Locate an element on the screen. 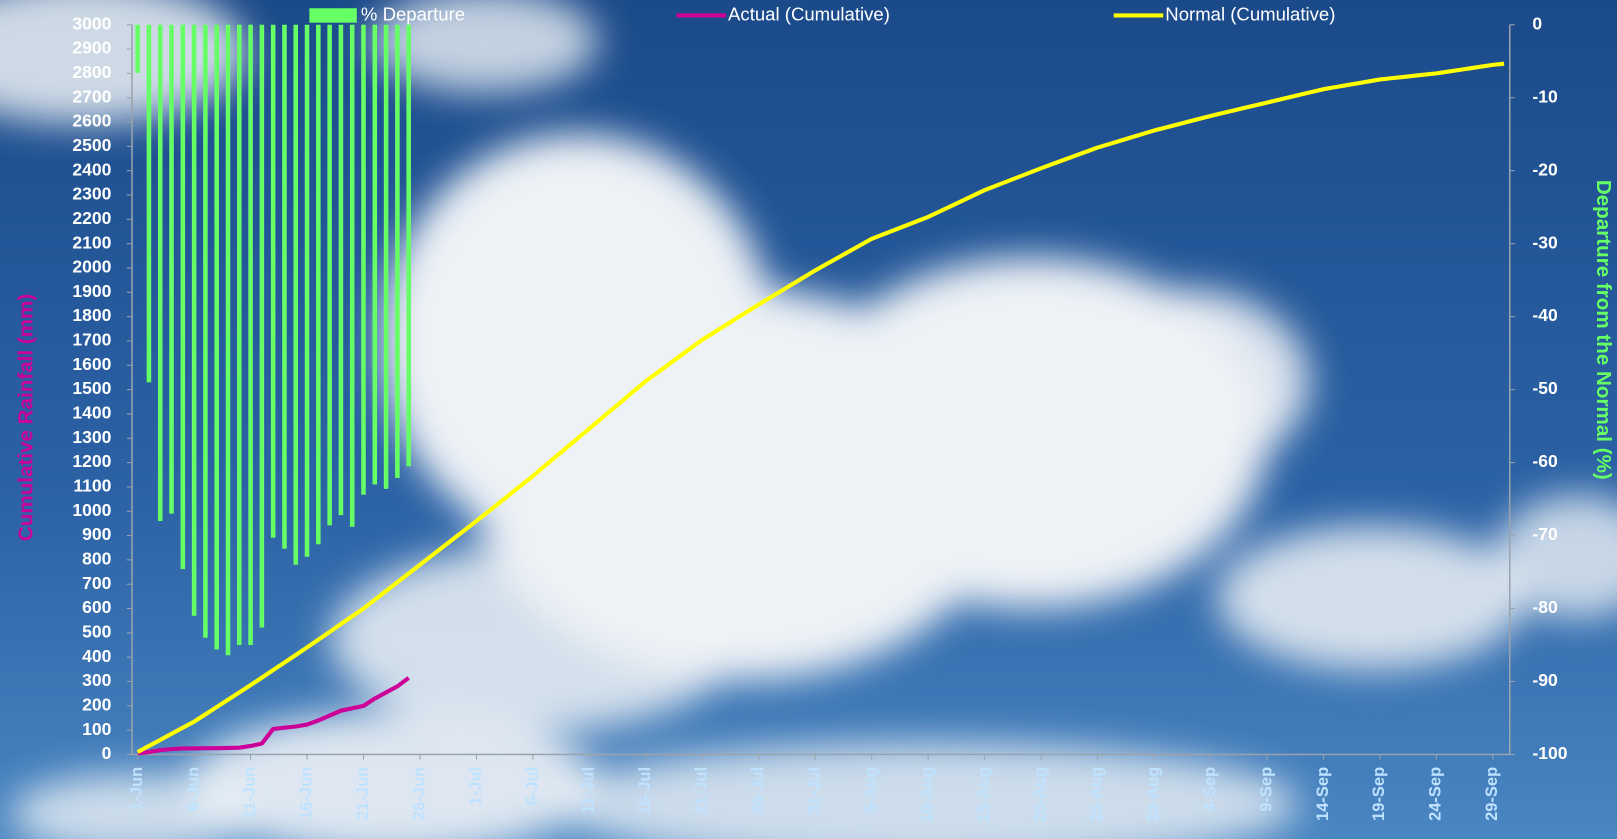 The width and height of the screenshot is (1617, 839). x-tick-label: 4-Sep is located at coordinates (1210, 789).